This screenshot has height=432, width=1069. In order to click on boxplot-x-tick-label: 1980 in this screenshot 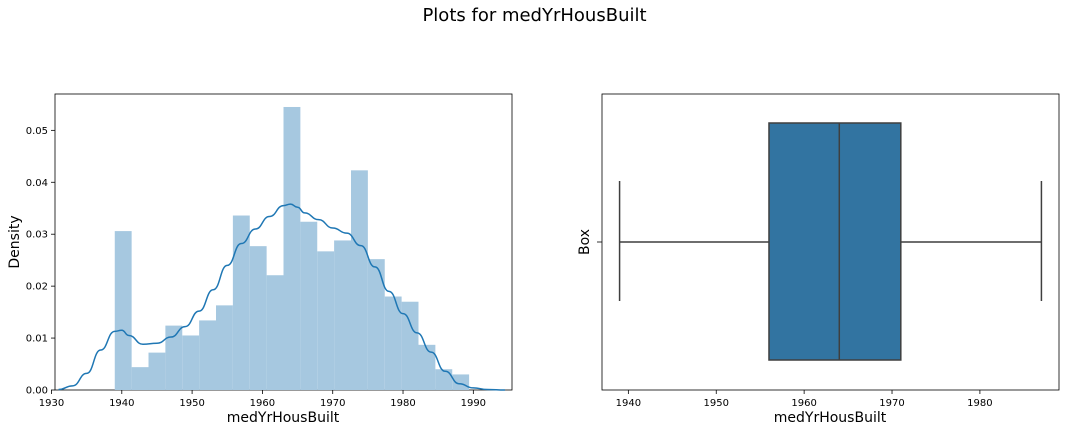, I will do `click(979, 403)`.